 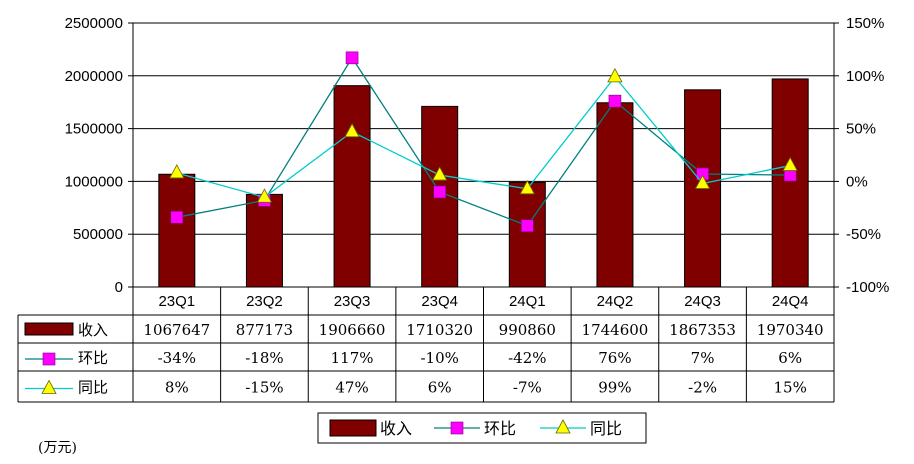 I want to click on table-cell: 76%, so click(x=614, y=358).